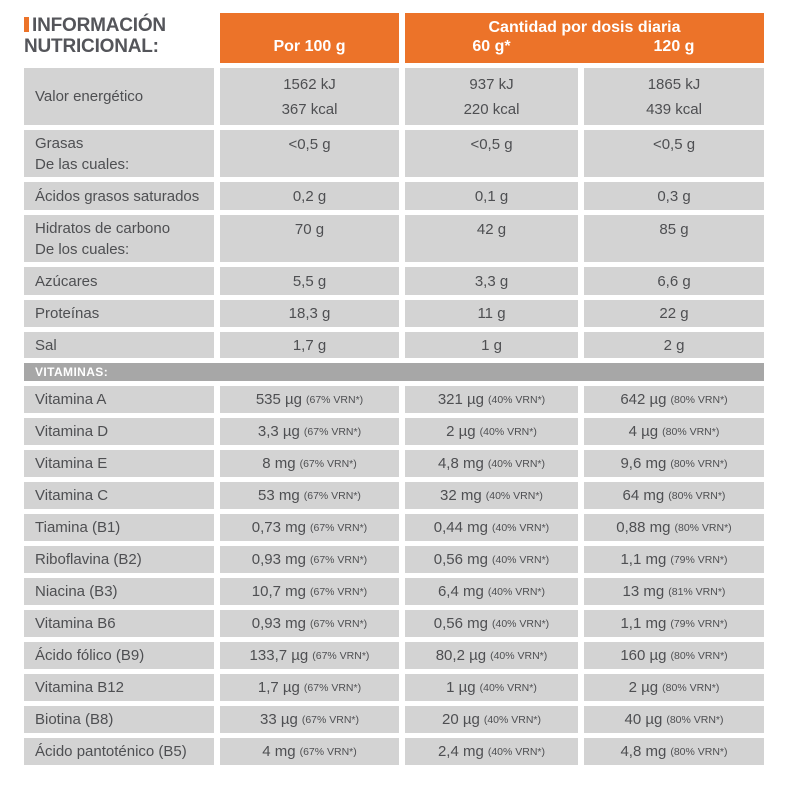  I want to click on vitamins-section-label: VITAMINAS:, so click(72, 372).